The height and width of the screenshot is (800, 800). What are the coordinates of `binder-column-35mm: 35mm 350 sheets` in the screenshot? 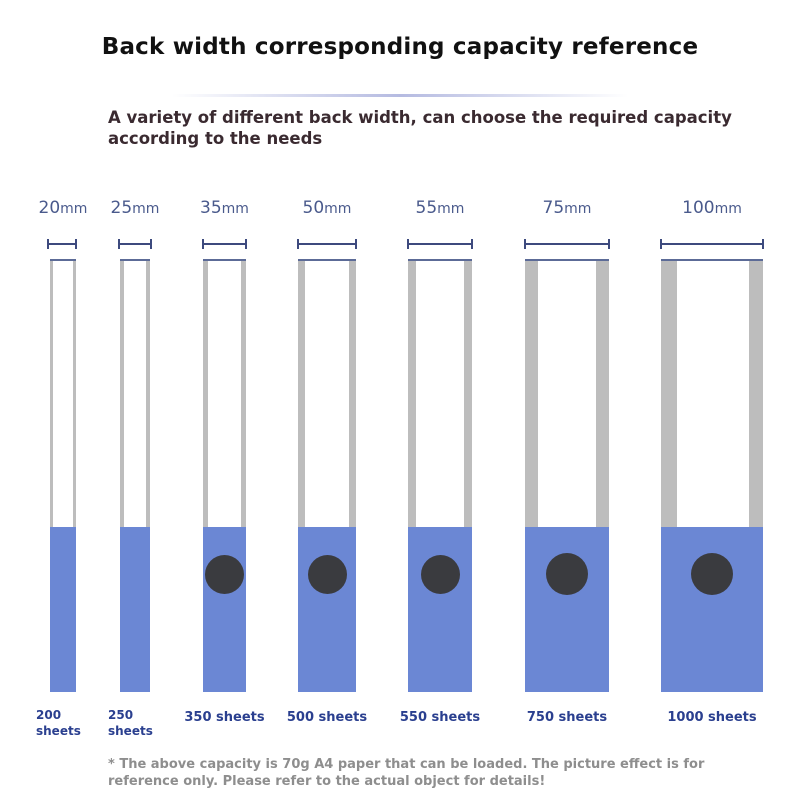 It's located at (224, 400).